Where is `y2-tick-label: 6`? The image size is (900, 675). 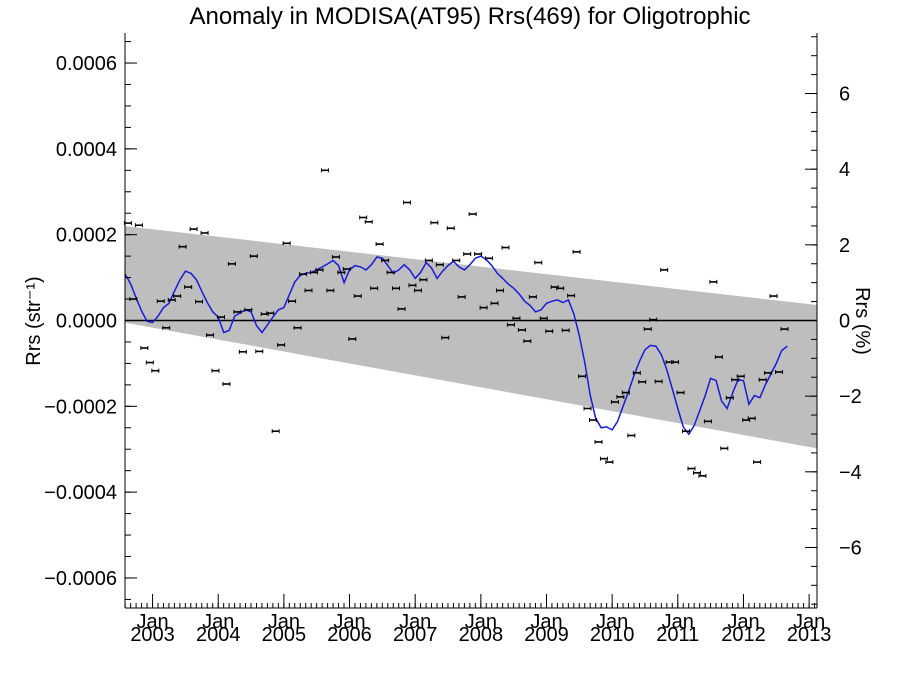 y2-tick-label: 6 is located at coordinates (844, 95).